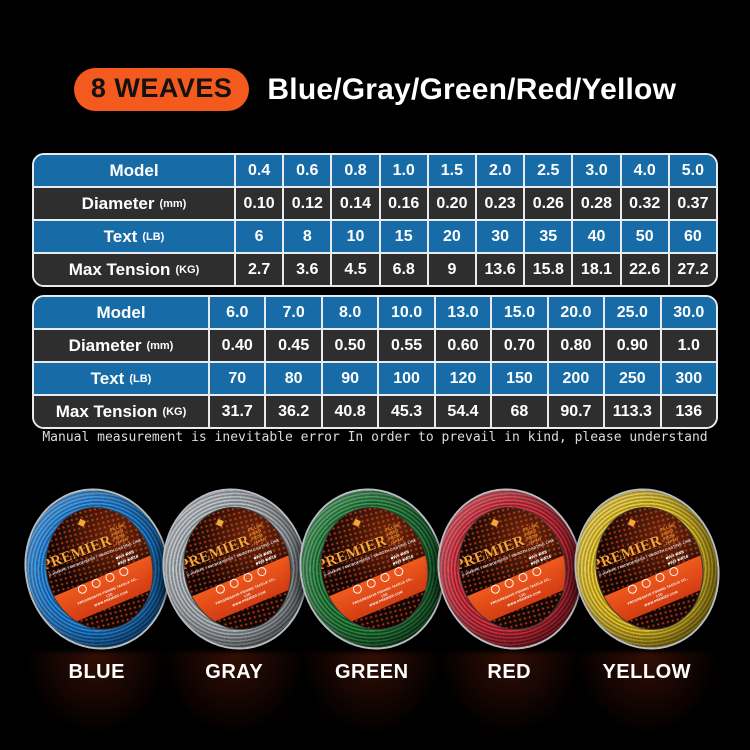  What do you see at coordinates (499, 269) in the screenshot?
I see `table-cell: 13.6` at bounding box center [499, 269].